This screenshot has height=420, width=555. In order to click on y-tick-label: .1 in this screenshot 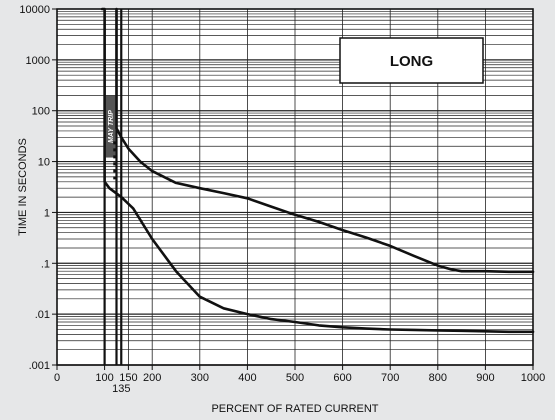, I will do `click(45, 264)`.